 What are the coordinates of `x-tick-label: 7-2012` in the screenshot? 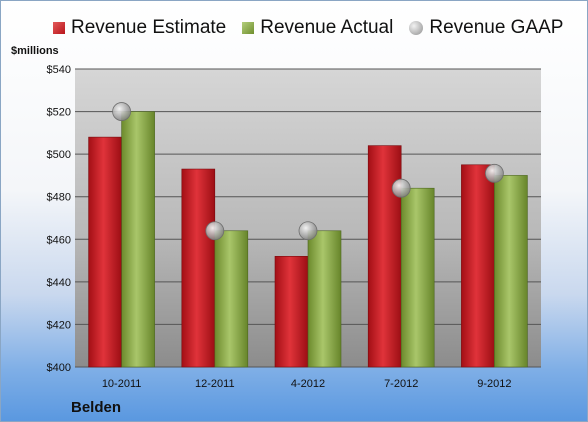 It's located at (401, 384).